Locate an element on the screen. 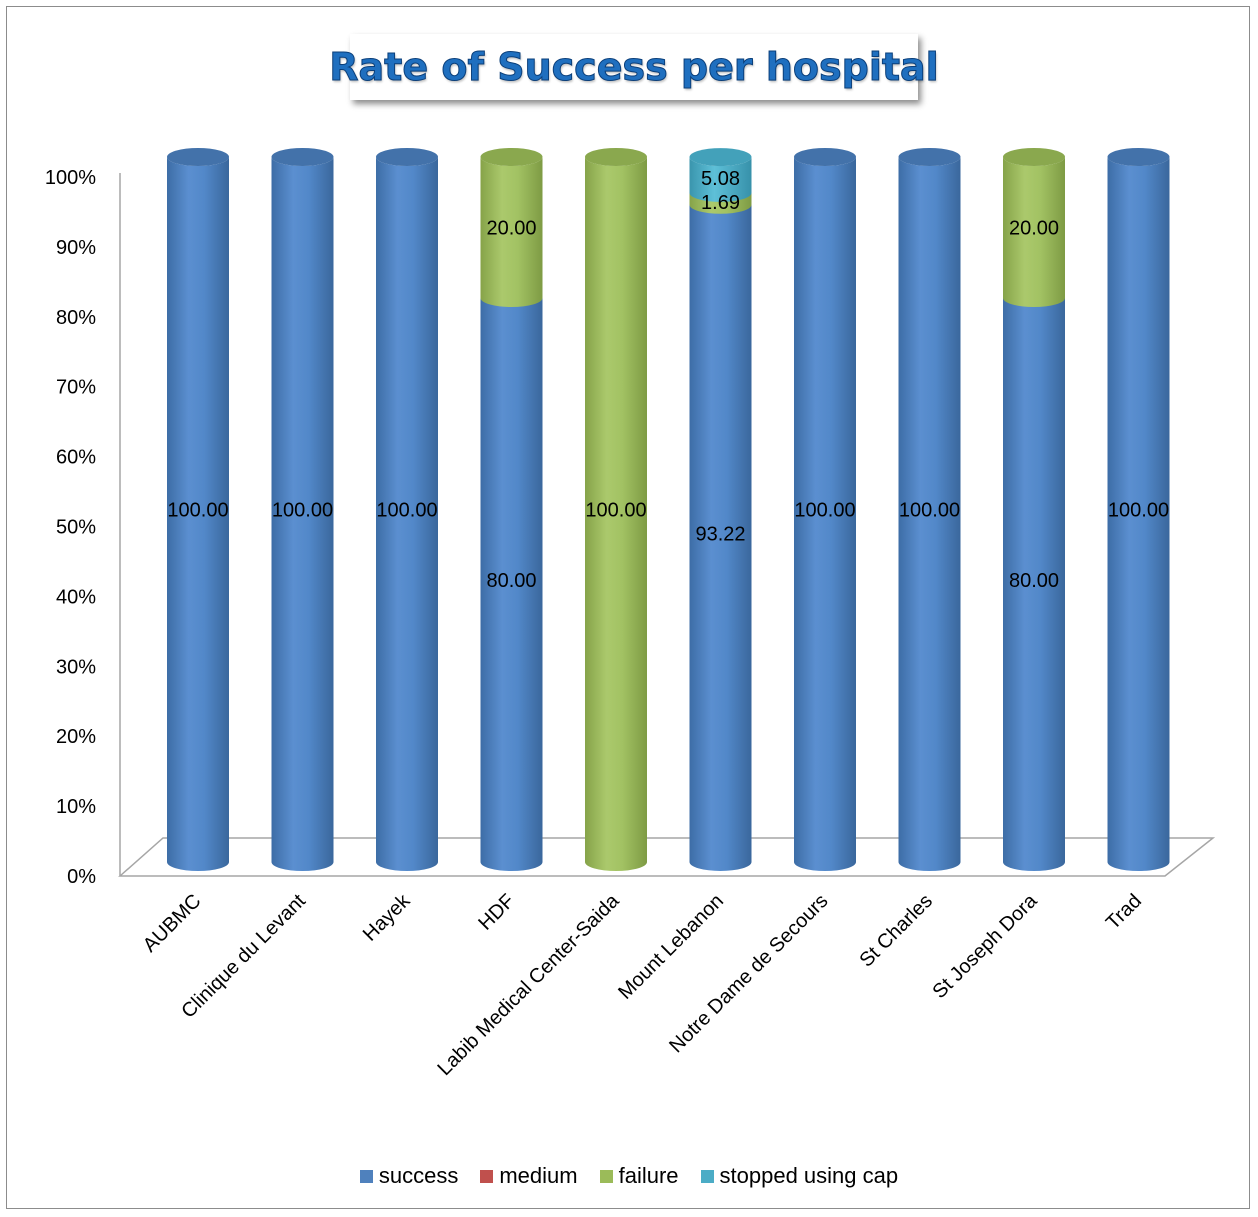 The width and height of the screenshot is (1258, 1217). legend-item: failure is located at coordinates (639, 1176).